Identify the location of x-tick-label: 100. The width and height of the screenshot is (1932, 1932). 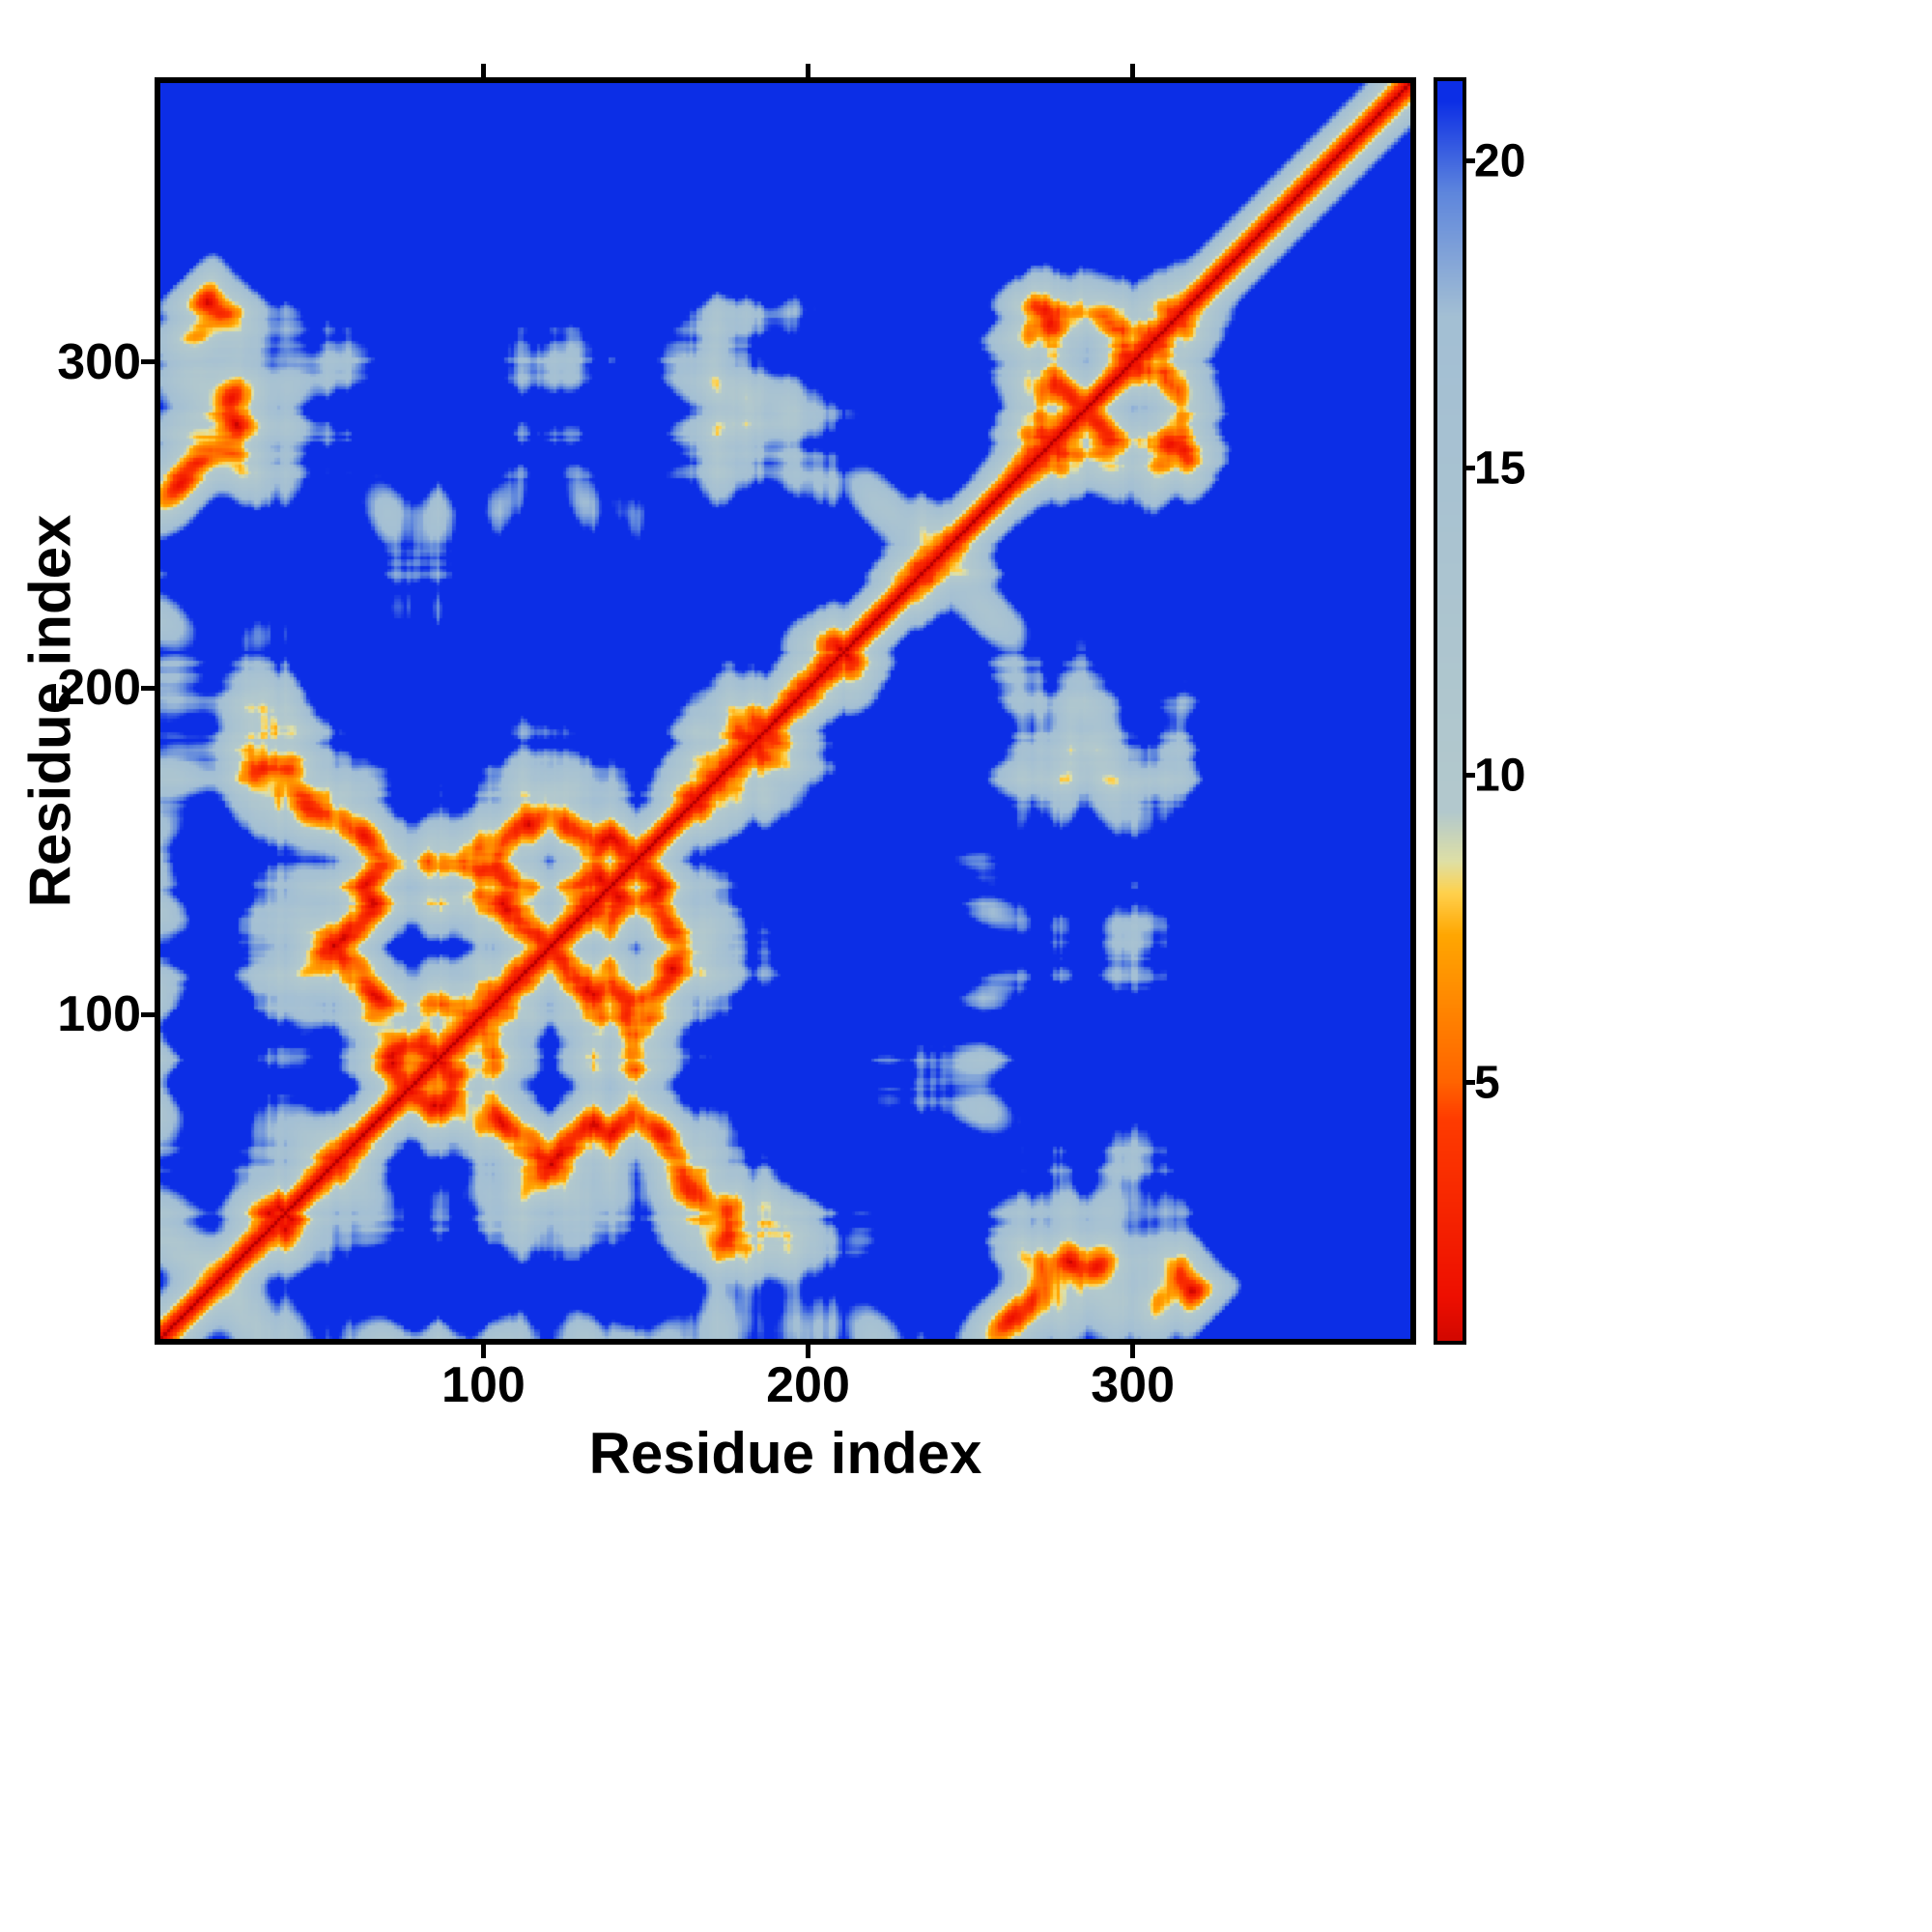
(483, 1385).